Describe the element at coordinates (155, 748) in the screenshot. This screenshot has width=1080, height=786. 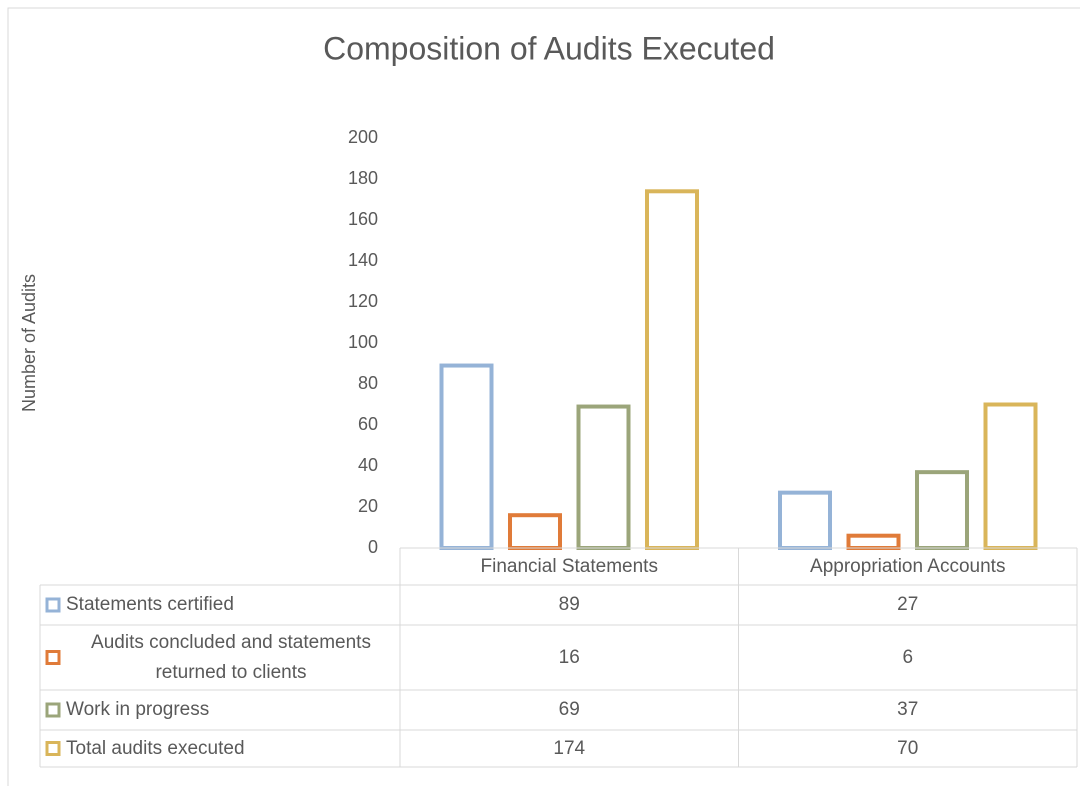
I see `legend-label: Total audits executed` at that location.